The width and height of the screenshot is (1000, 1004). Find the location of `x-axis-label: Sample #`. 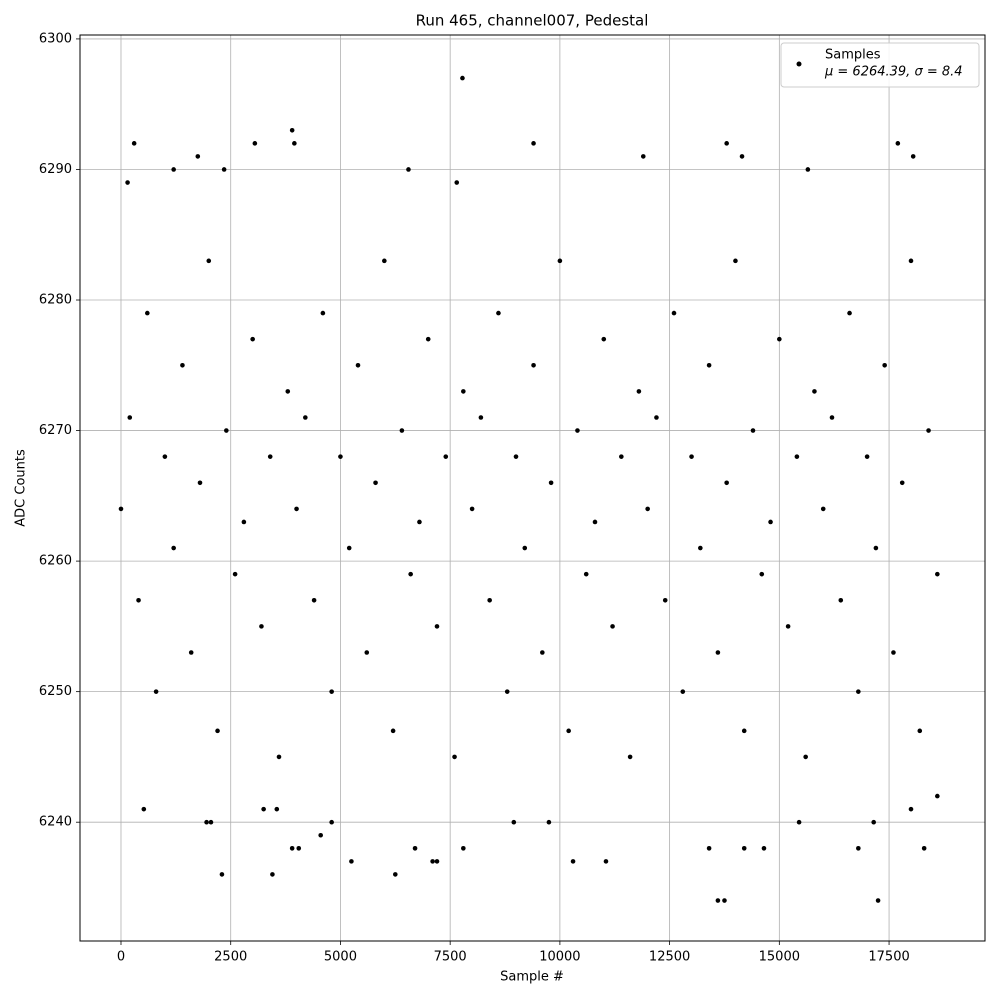

x-axis-label: Sample # is located at coordinates (532, 977).